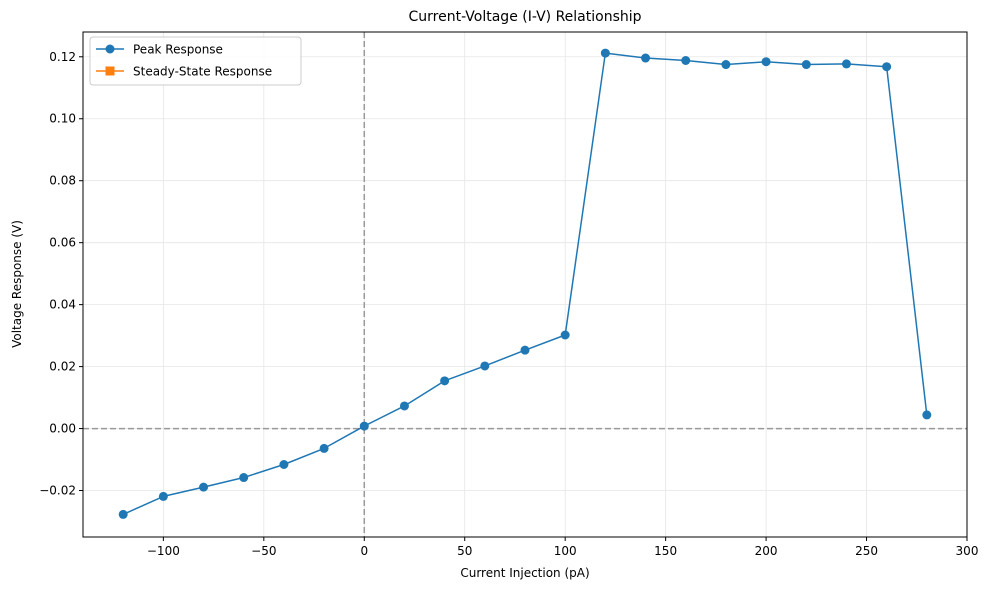  I want to click on y-tick-label: 0.04, so click(62, 305).